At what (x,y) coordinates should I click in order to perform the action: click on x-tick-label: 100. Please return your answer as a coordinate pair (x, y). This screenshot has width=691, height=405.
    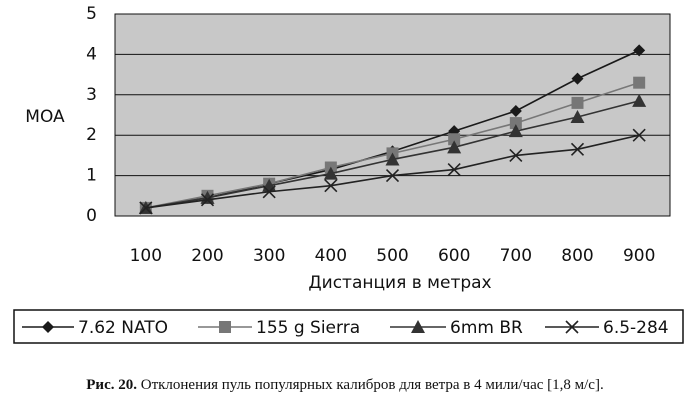
    Looking at the image, I should click on (146, 256).